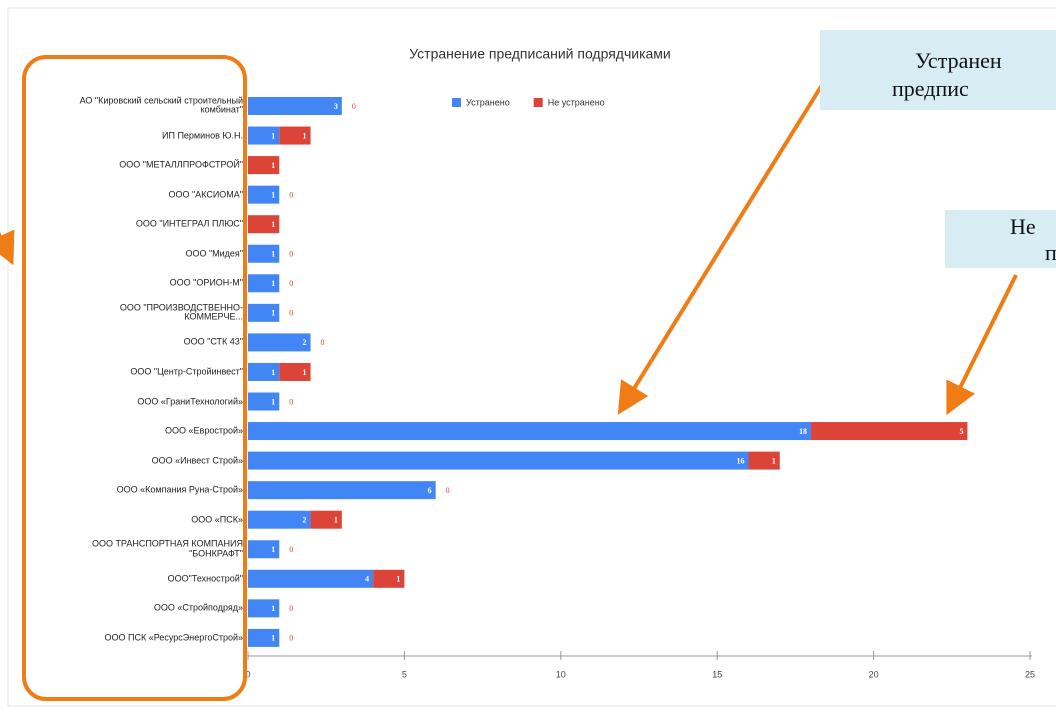 The height and width of the screenshot is (714, 1056). What do you see at coordinates (189, 223) in the screenshot?
I see `category-label: ООО "ИНТЕГРАЛ ПЛЮС"` at bounding box center [189, 223].